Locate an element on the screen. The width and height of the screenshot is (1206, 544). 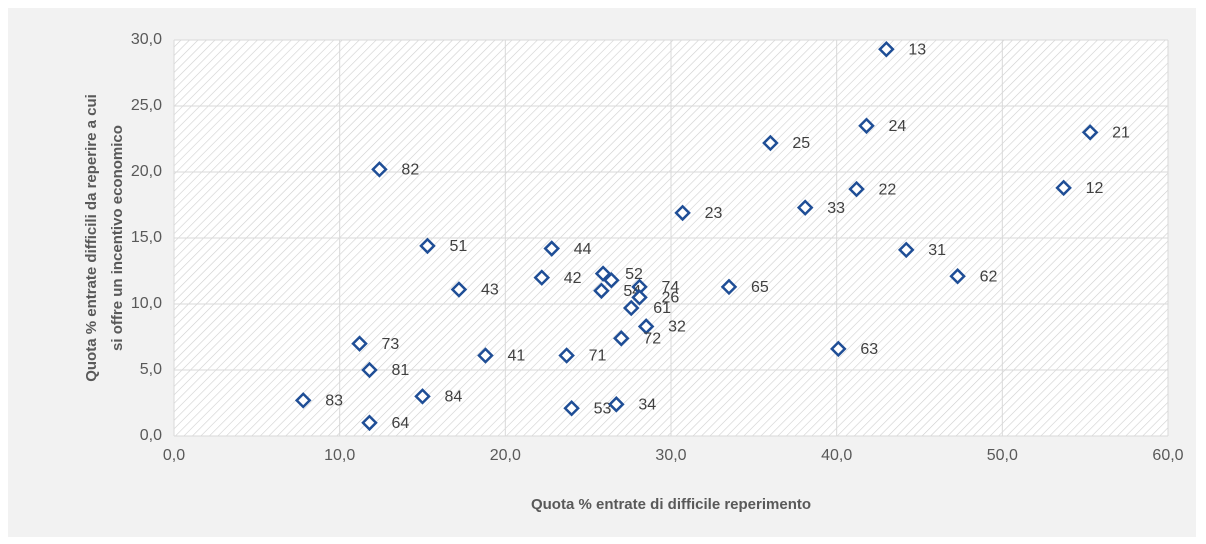
x-tick-label: 50,0 is located at coordinates (1002, 455).